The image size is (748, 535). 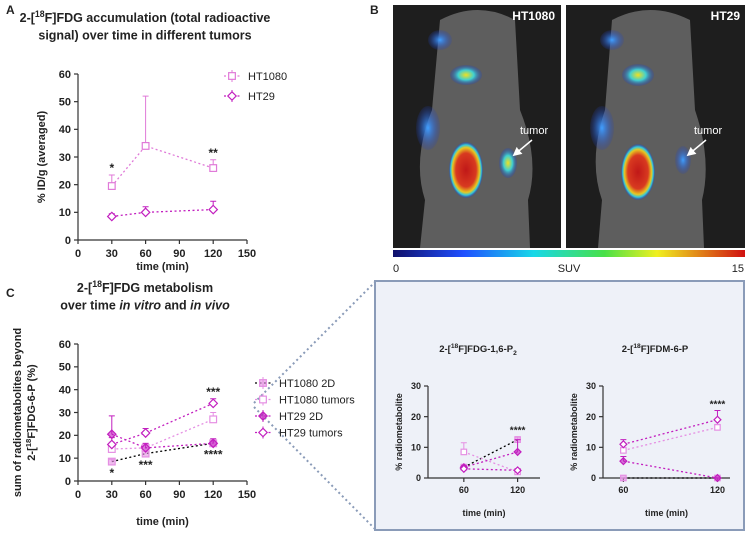 I want to click on y-axis-label: % radiometabolite, so click(x=574, y=432).